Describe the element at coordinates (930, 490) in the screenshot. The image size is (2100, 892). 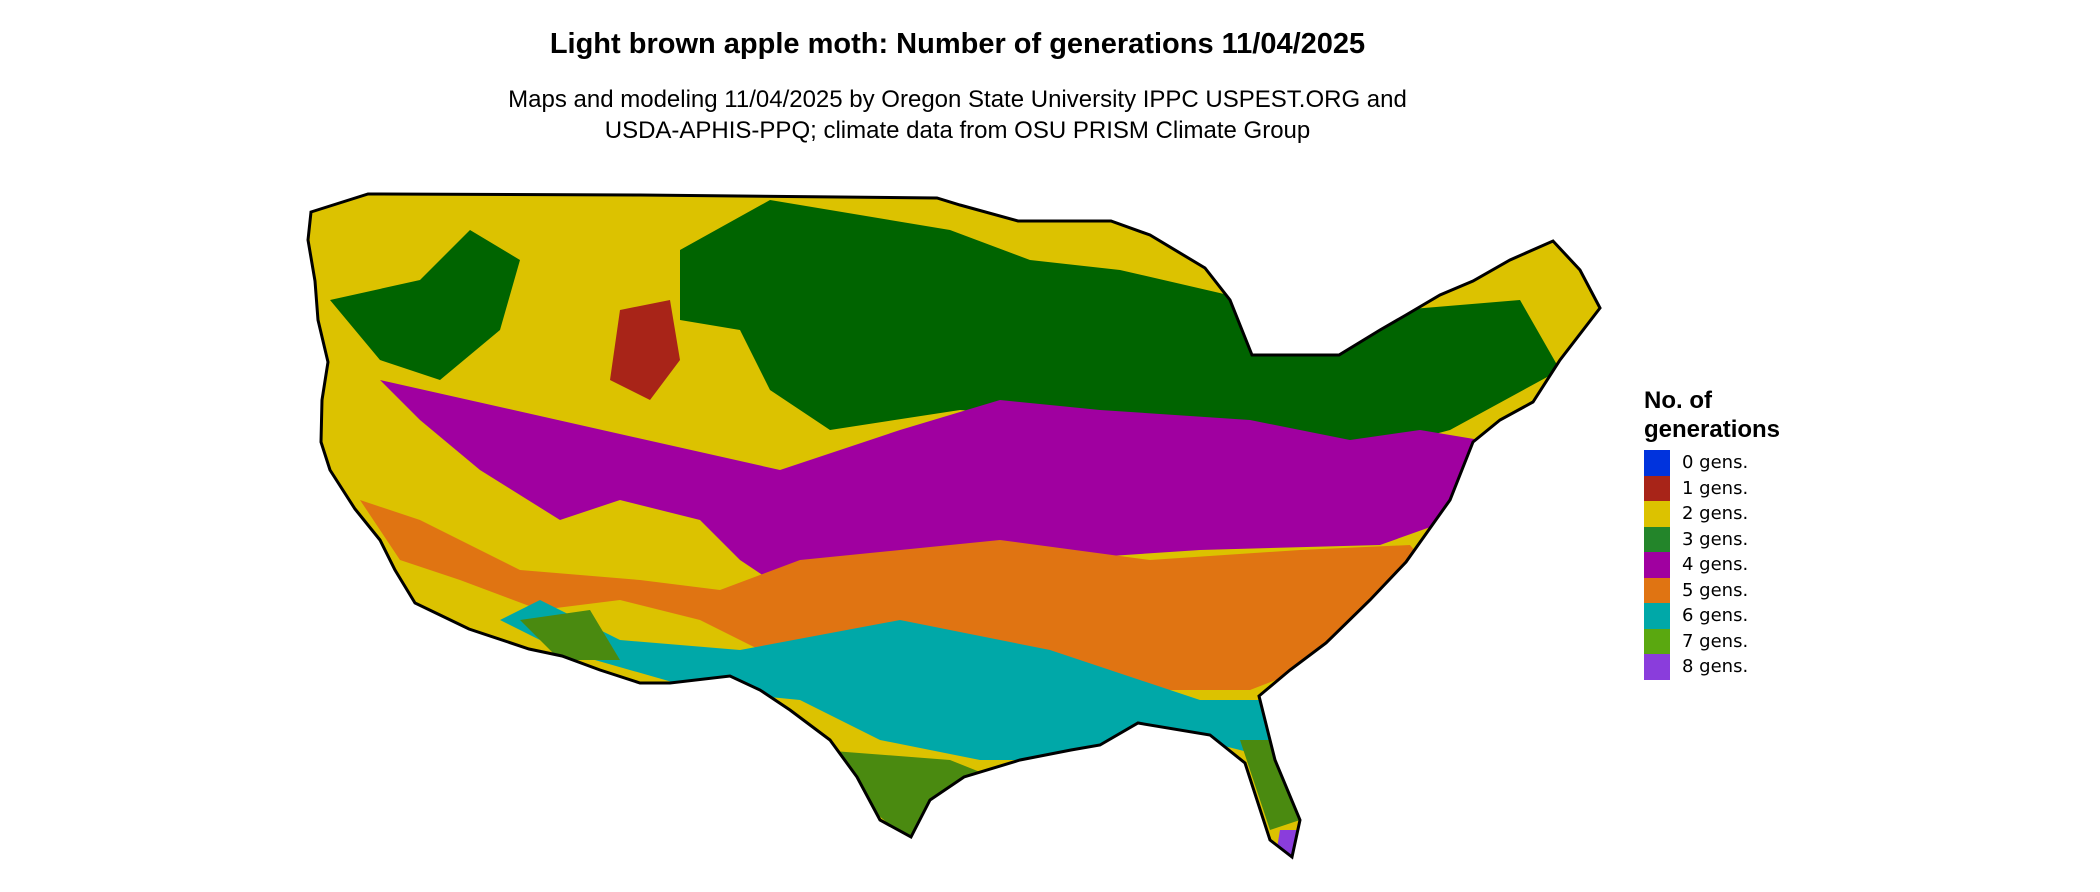
I see `region-4-gens` at that location.